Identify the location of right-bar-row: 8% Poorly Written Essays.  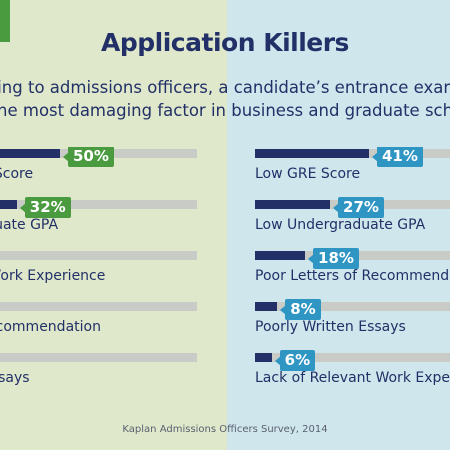
(352, 325).